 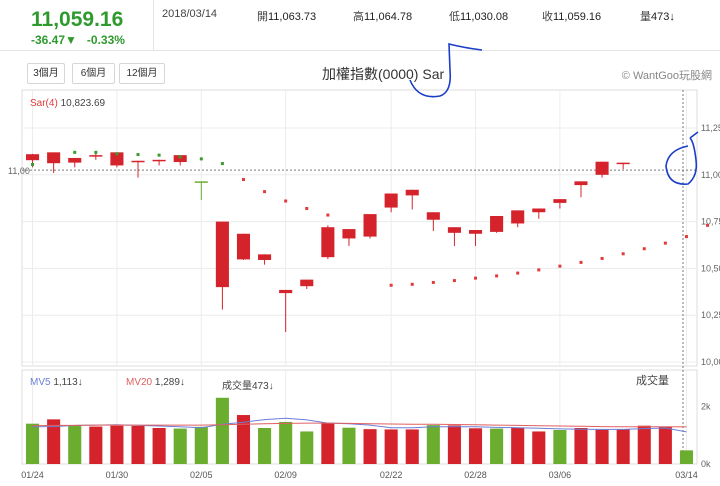 I want to click on header-divider, so click(x=153, y=25).